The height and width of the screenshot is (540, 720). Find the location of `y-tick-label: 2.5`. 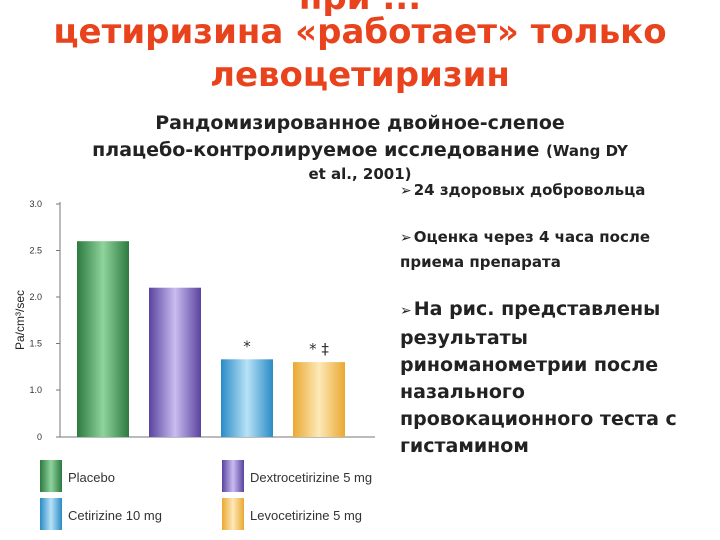

y-tick-label: 2.5 is located at coordinates (35, 251).